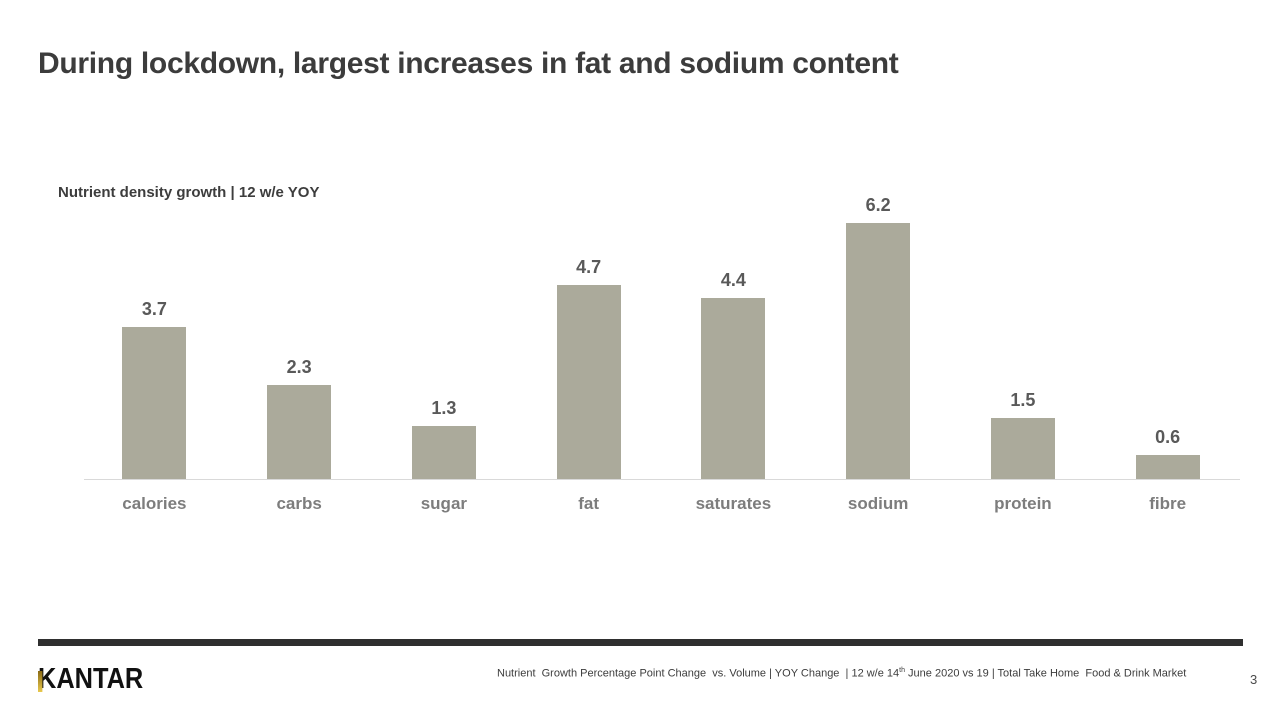  Describe the element at coordinates (733, 389) in the screenshot. I see `bar-saturates` at that location.